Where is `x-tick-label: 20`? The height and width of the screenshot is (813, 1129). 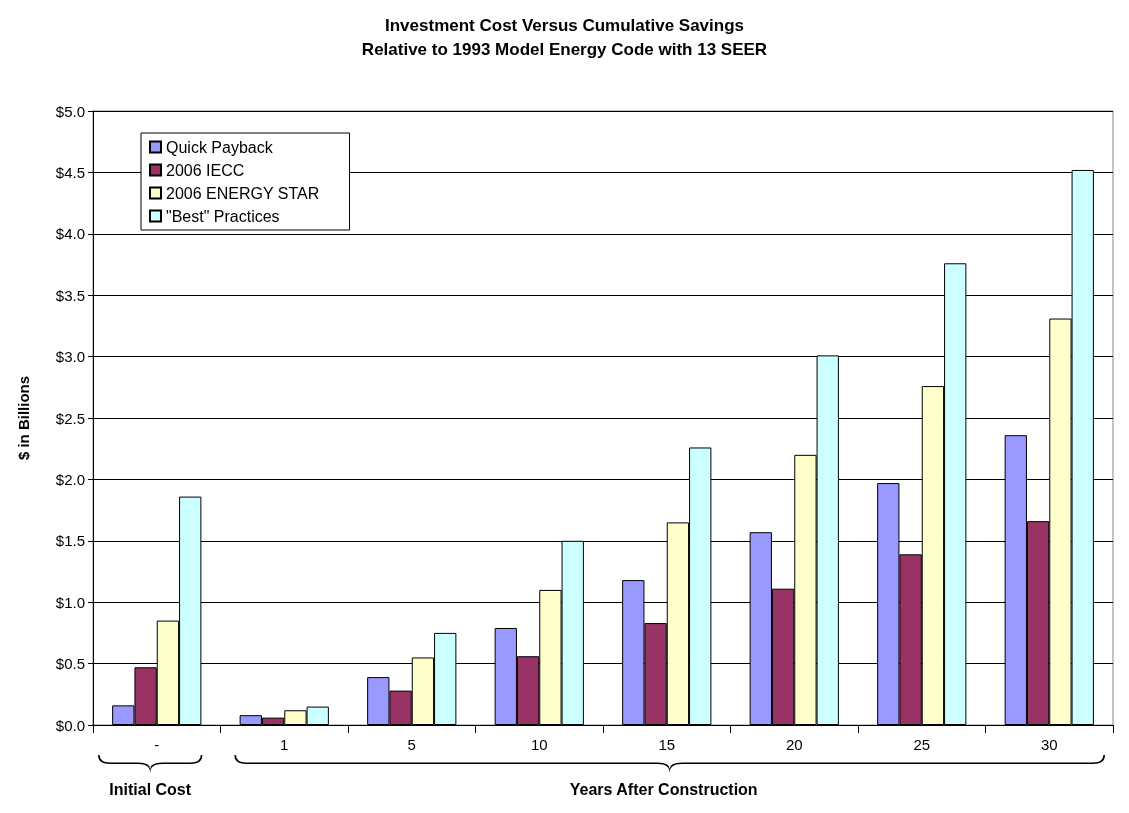
x-tick-label: 20 is located at coordinates (794, 744).